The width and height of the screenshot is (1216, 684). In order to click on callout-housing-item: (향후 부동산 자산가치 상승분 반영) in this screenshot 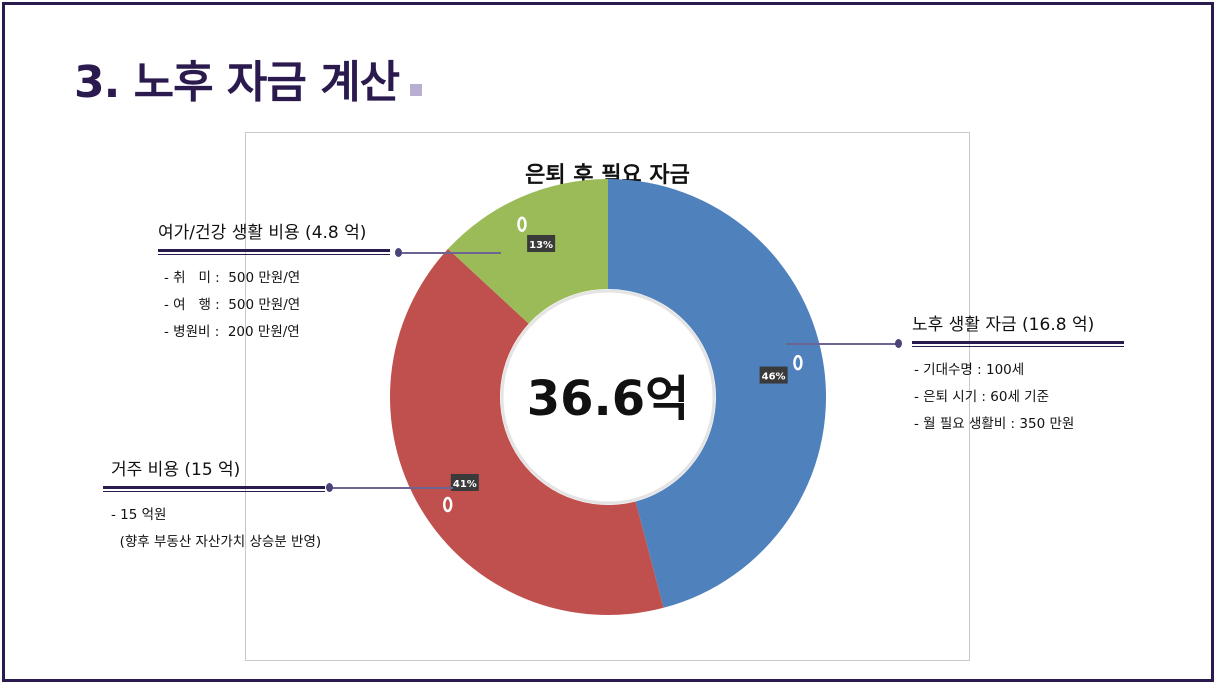, I will do `click(216, 542)`.